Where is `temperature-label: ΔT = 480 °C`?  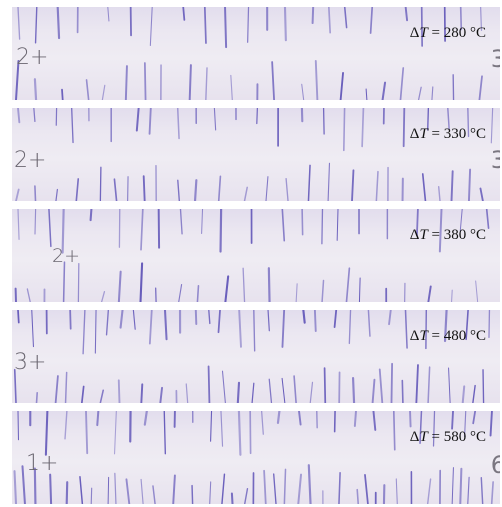
temperature-label: ΔT = 480 °C is located at coordinates (448, 336).